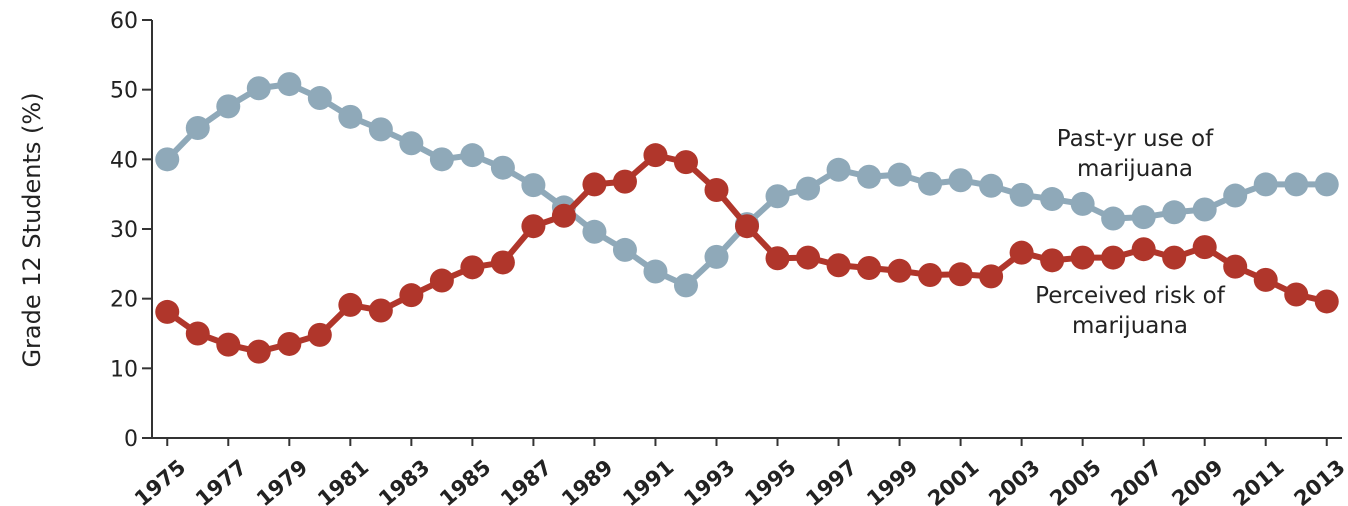  I want to click on x-tick-label: 1997, so click(831, 480).